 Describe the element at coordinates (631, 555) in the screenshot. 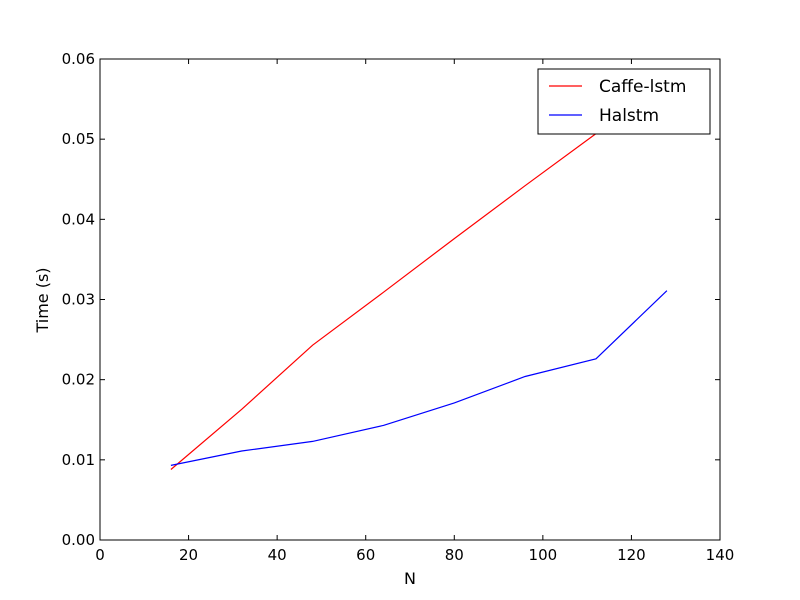

I see `x-tick-label: 120` at that location.